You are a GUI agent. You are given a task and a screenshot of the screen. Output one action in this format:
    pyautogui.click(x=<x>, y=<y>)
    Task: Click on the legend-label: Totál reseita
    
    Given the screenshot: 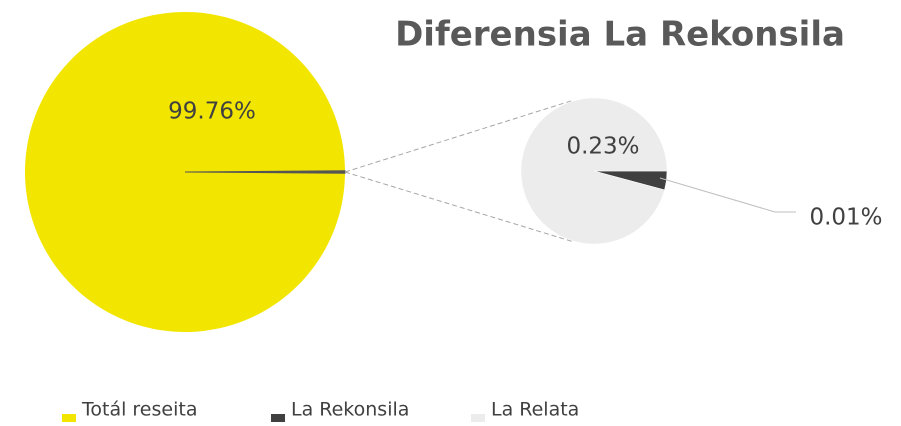 What is the action you would take?
    pyautogui.click(x=139, y=410)
    